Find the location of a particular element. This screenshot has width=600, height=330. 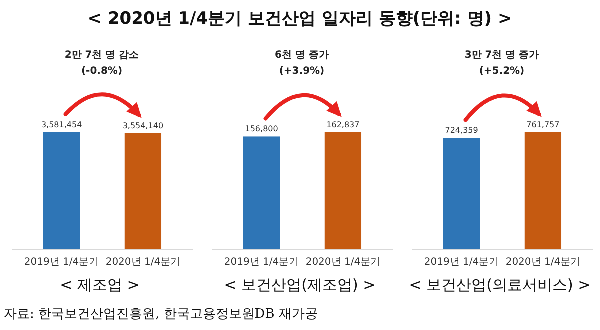

data-label: 162,837 is located at coordinates (343, 125).